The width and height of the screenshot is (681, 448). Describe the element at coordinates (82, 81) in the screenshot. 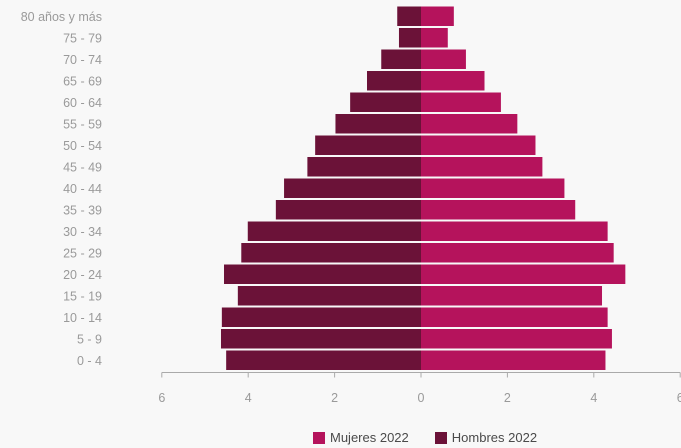

I see `y-tick-label-65-69: 65 - 69` at that location.